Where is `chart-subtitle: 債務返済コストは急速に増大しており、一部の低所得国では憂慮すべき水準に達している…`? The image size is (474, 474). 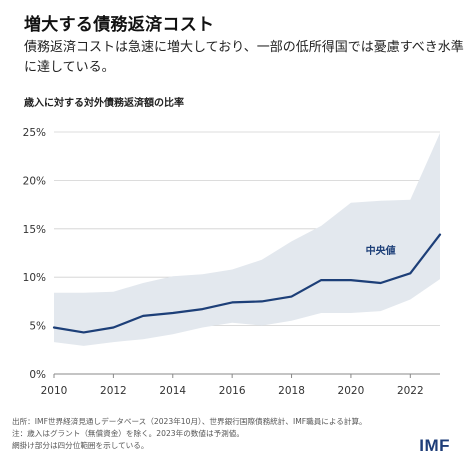 chart-subtitle: 債務返済コストは急速に増大しており、一部の低所得国では憂慮すべき水準に達している… is located at coordinates (244, 57).